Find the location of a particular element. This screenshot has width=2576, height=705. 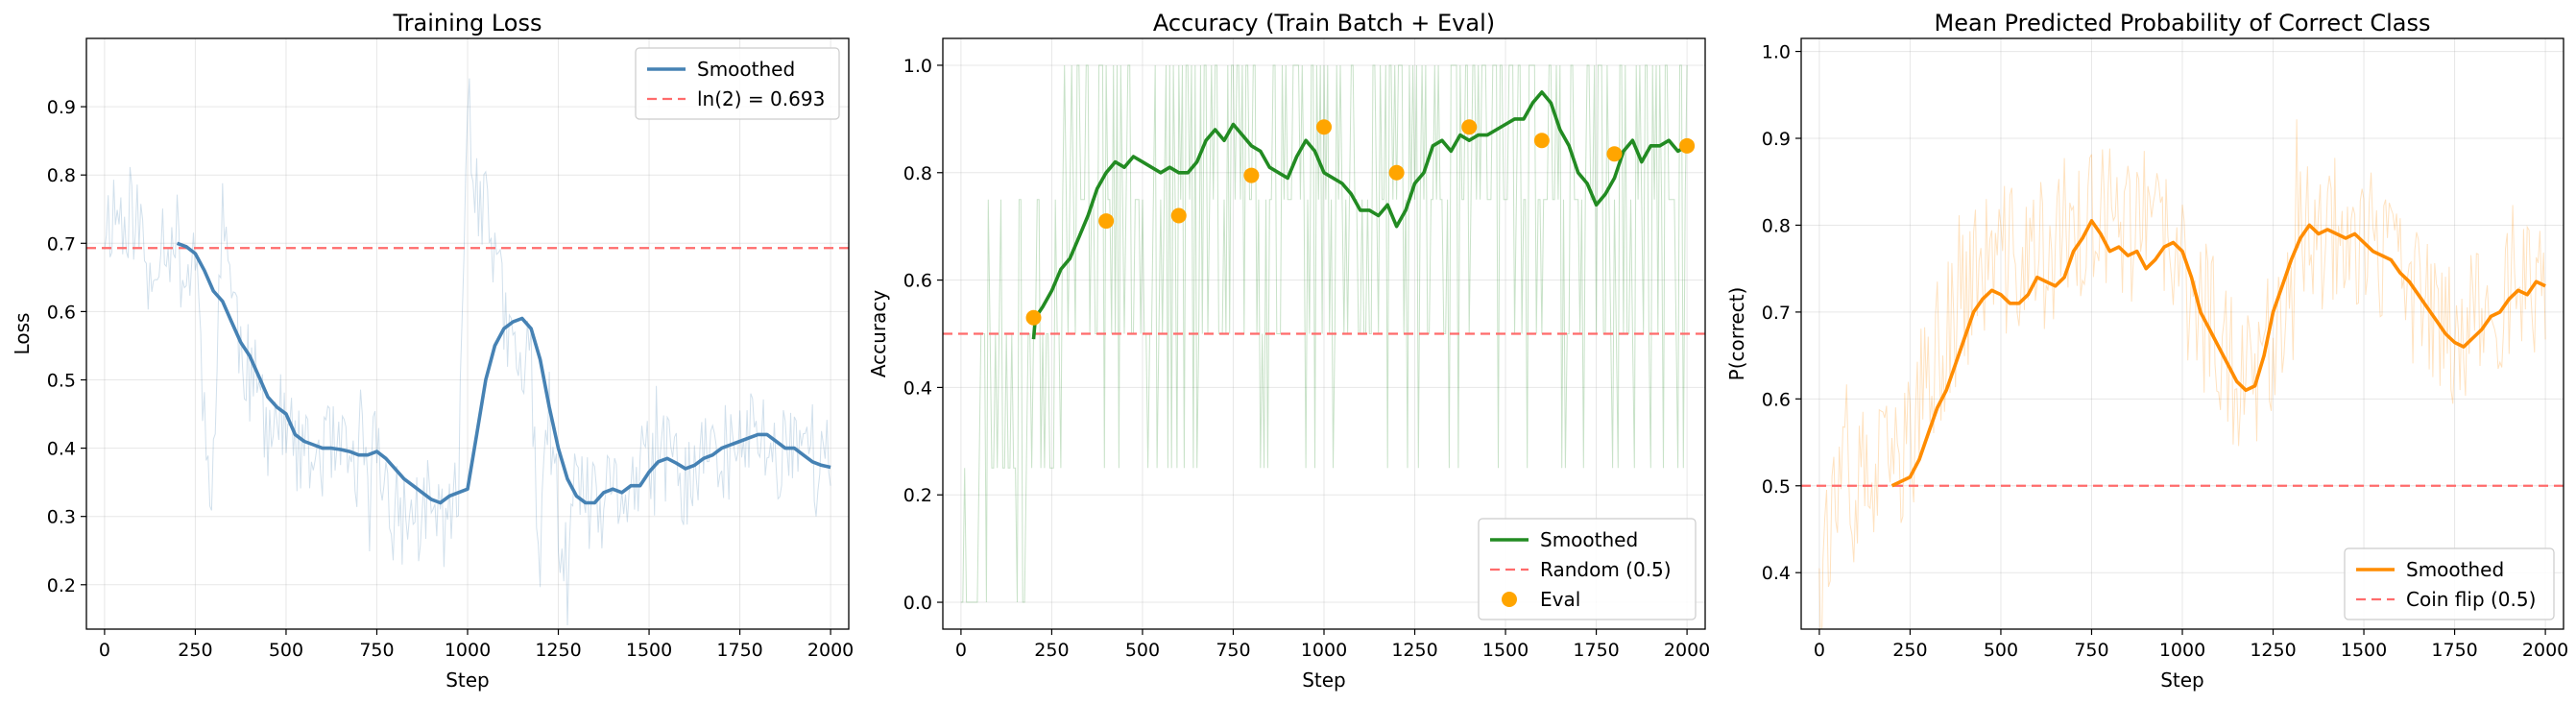

legend: Smoothed ln(2) = 0.693 is located at coordinates (737, 83).